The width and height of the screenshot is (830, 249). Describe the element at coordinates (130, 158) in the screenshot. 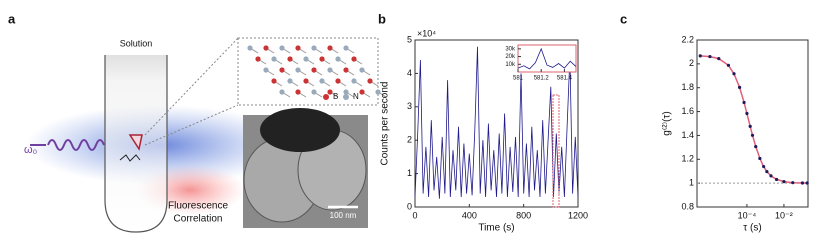

I see `trajectory` at that location.